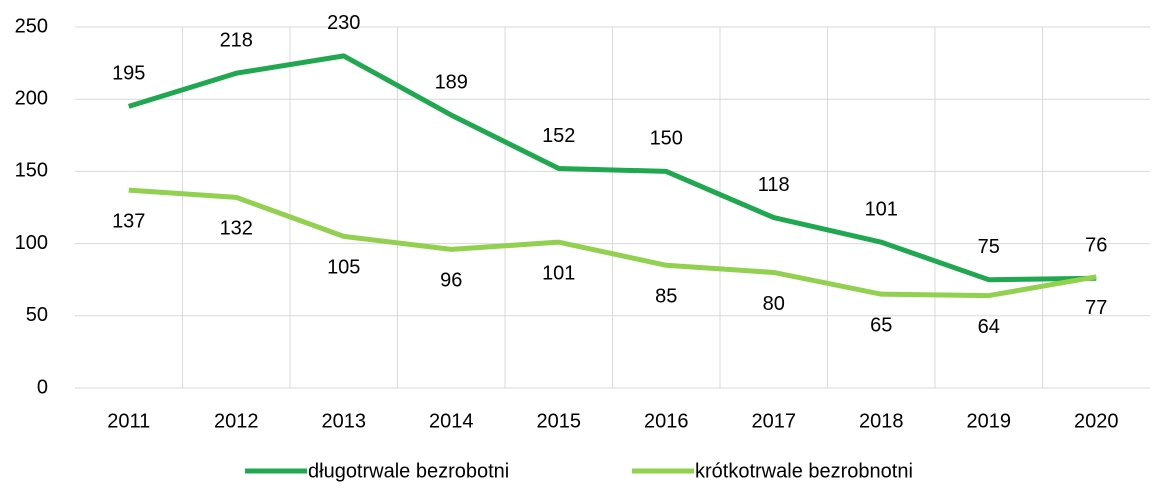 The height and width of the screenshot is (488, 1159). Describe the element at coordinates (881, 325) in the screenshot. I see `data-label: 65` at that location.